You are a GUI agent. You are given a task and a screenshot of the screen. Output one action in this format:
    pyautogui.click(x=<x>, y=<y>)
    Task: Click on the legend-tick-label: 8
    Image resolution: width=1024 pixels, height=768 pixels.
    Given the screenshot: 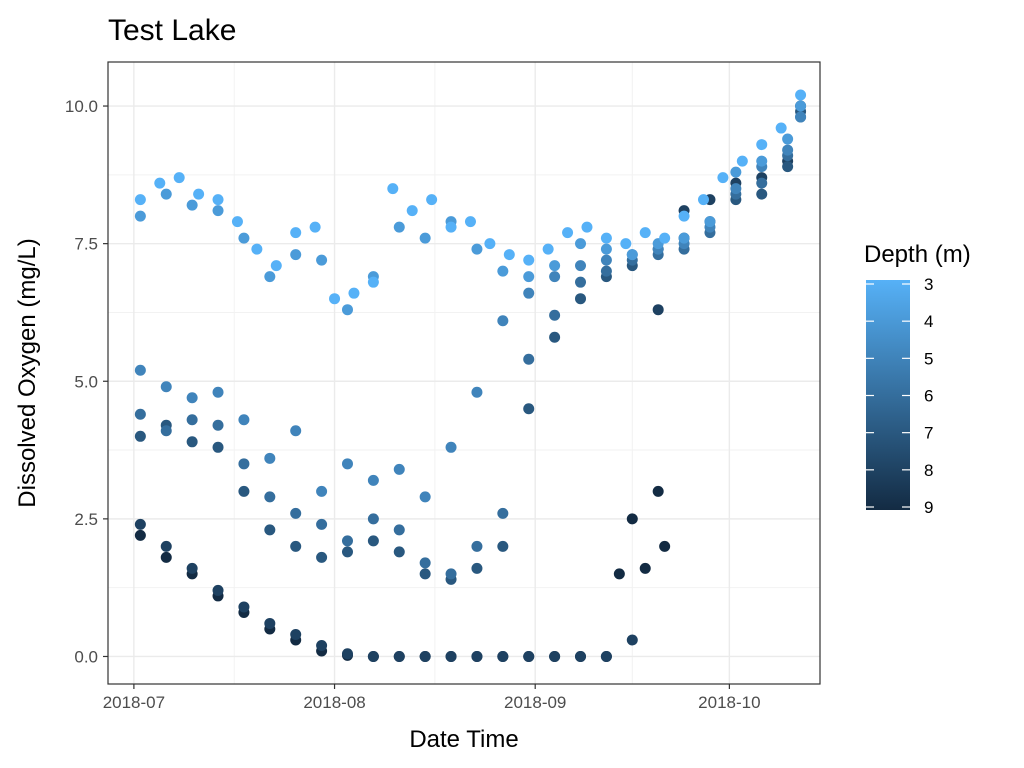 What is the action you would take?
    pyautogui.click(x=928, y=470)
    